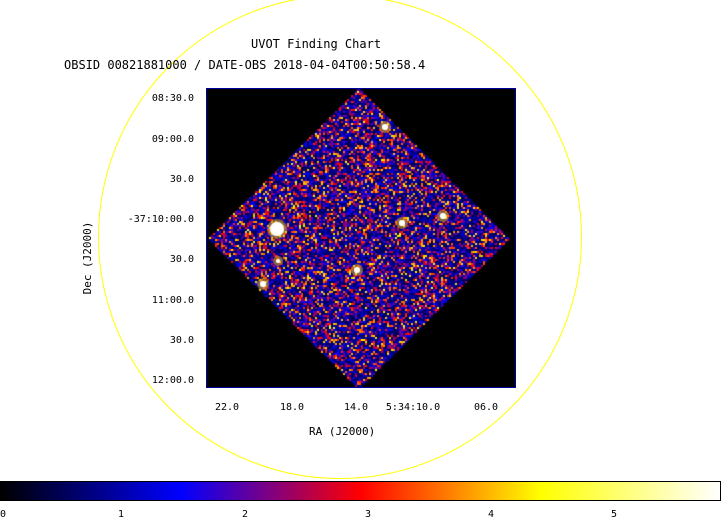  I want to click on colorbar-tick-label: 1, so click(121, 514).